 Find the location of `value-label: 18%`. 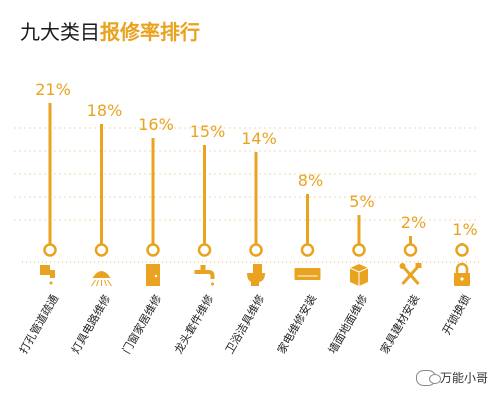

value-label: 18% is located at coordinates (105, 110).